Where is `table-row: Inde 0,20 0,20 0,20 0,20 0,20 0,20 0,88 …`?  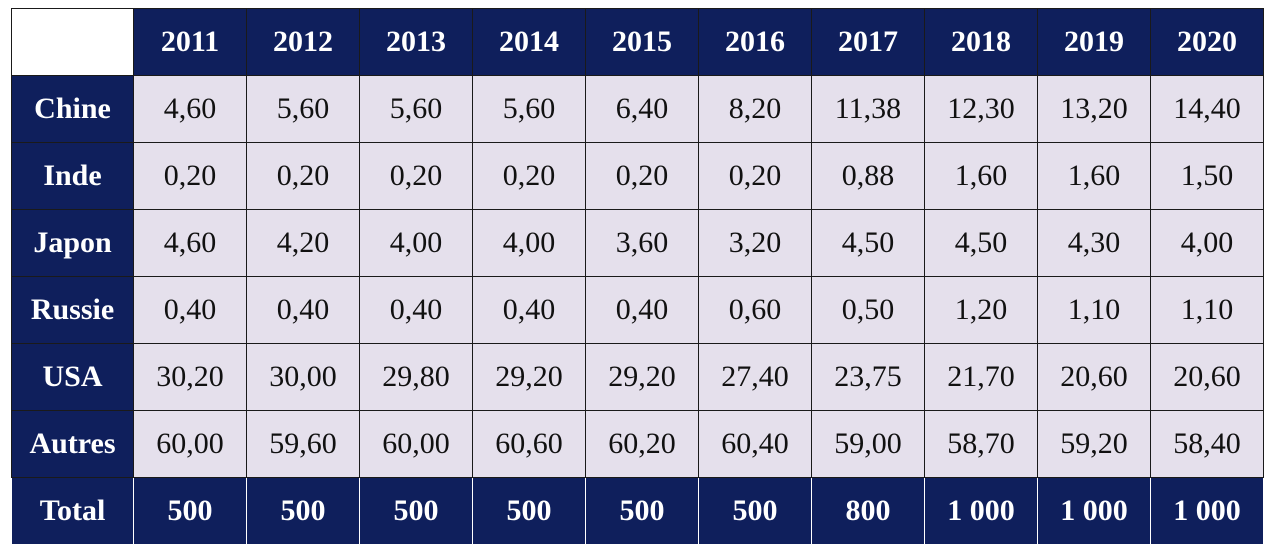 table-row: Inde 0,20 0,20 0,20 0,20 0,20 0,20 0,88 … is located at coordinates (637, 176).